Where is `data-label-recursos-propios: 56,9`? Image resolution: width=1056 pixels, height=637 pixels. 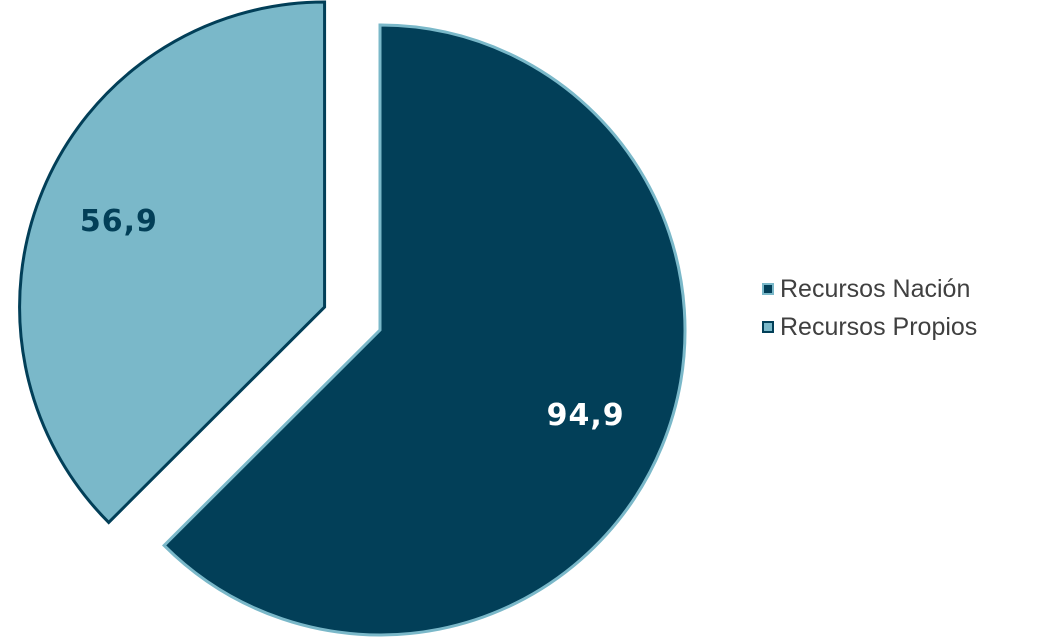
data-label-recursos-propios: 56,9 is located at coordinates (119, 221).